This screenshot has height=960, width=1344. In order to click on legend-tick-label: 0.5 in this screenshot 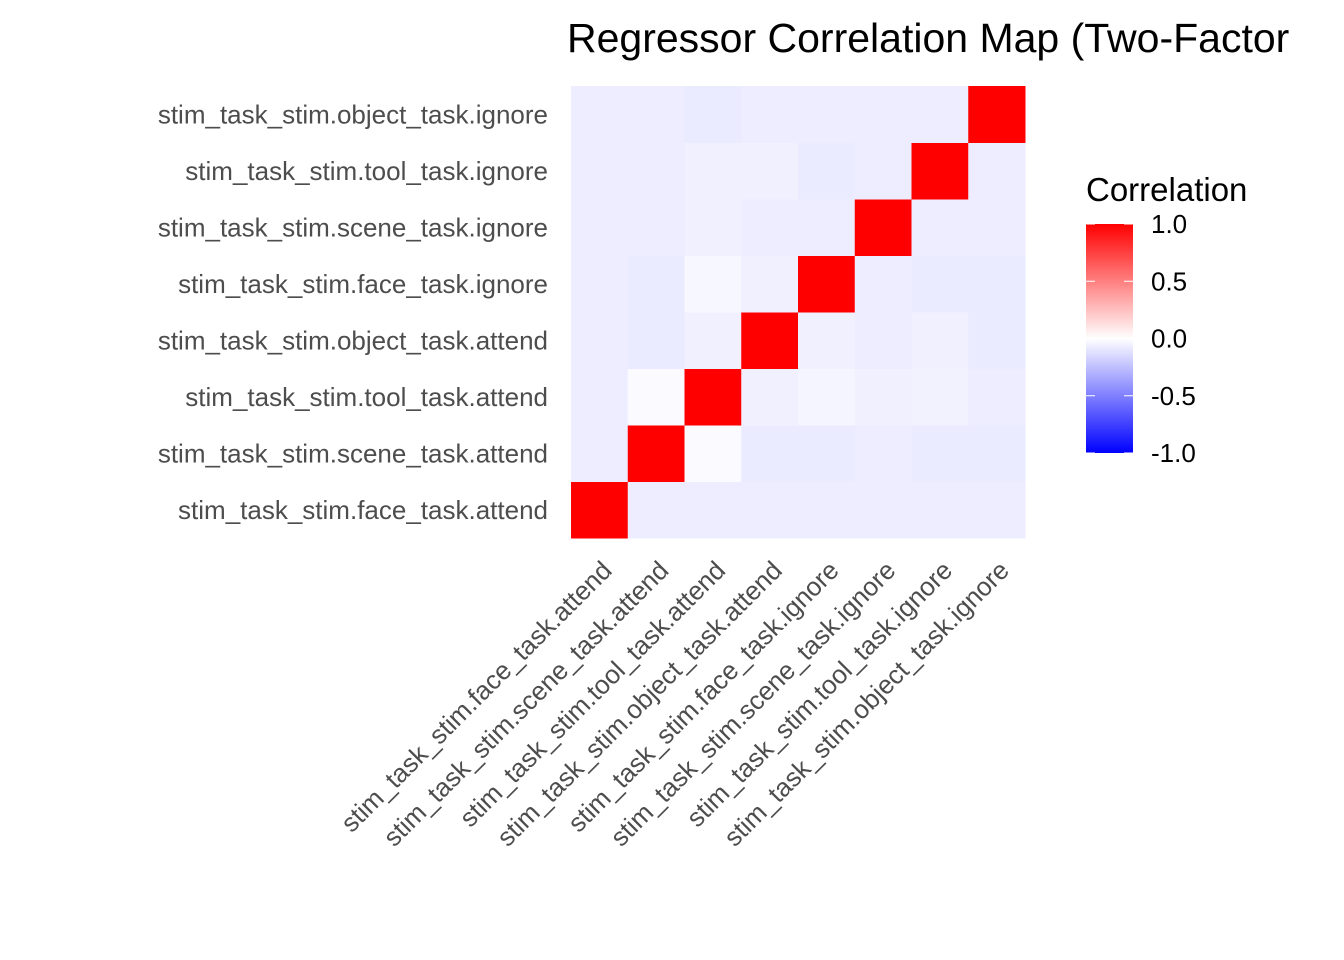, I will do `click(1169, 281)`.